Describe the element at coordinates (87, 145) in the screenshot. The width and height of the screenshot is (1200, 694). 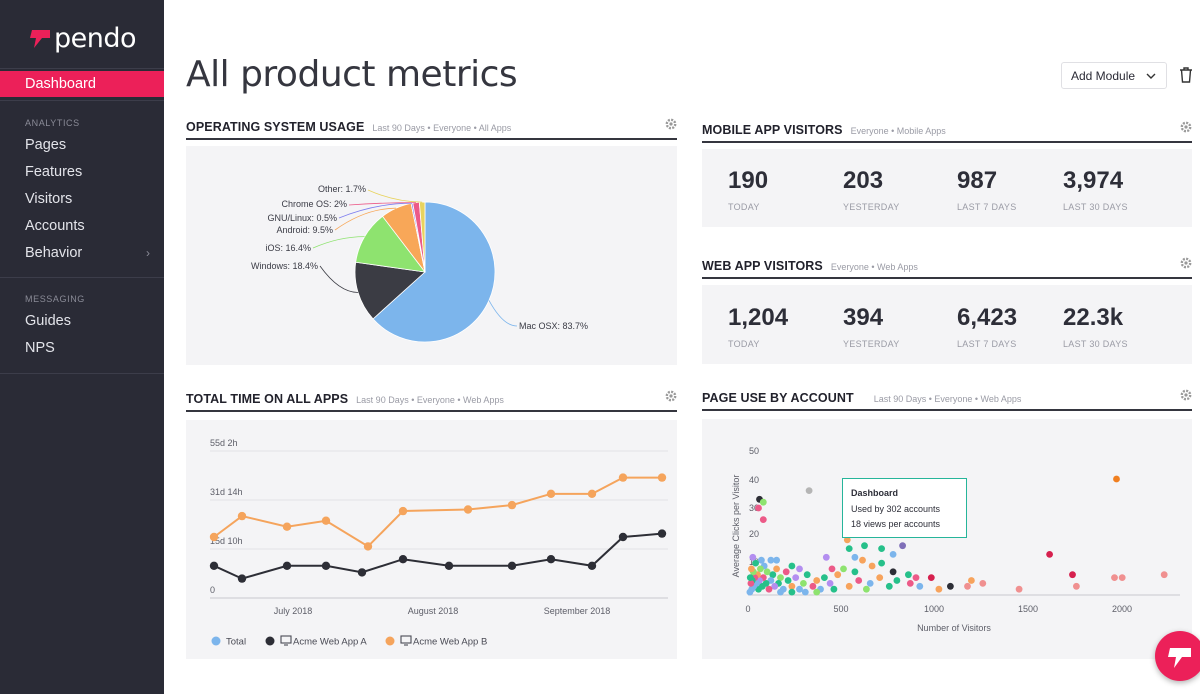
I see `sidebar-item-pages: Pages` at that location.